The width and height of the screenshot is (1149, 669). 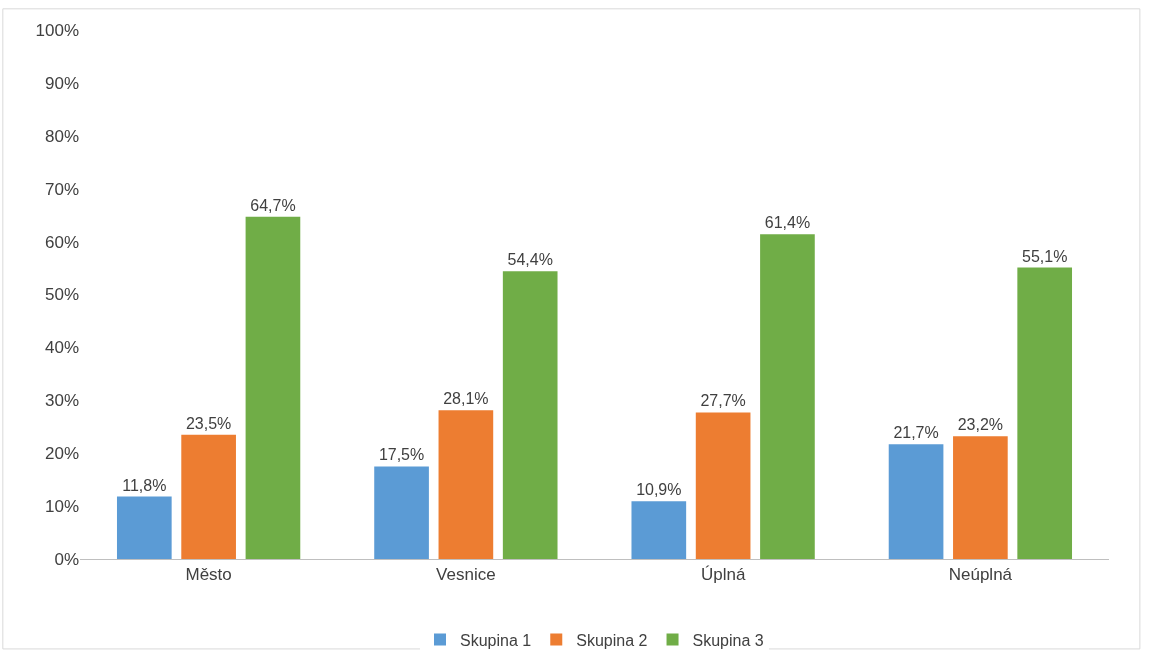 I want to click on data-label: 21,7%, so click(x=916, y=433).